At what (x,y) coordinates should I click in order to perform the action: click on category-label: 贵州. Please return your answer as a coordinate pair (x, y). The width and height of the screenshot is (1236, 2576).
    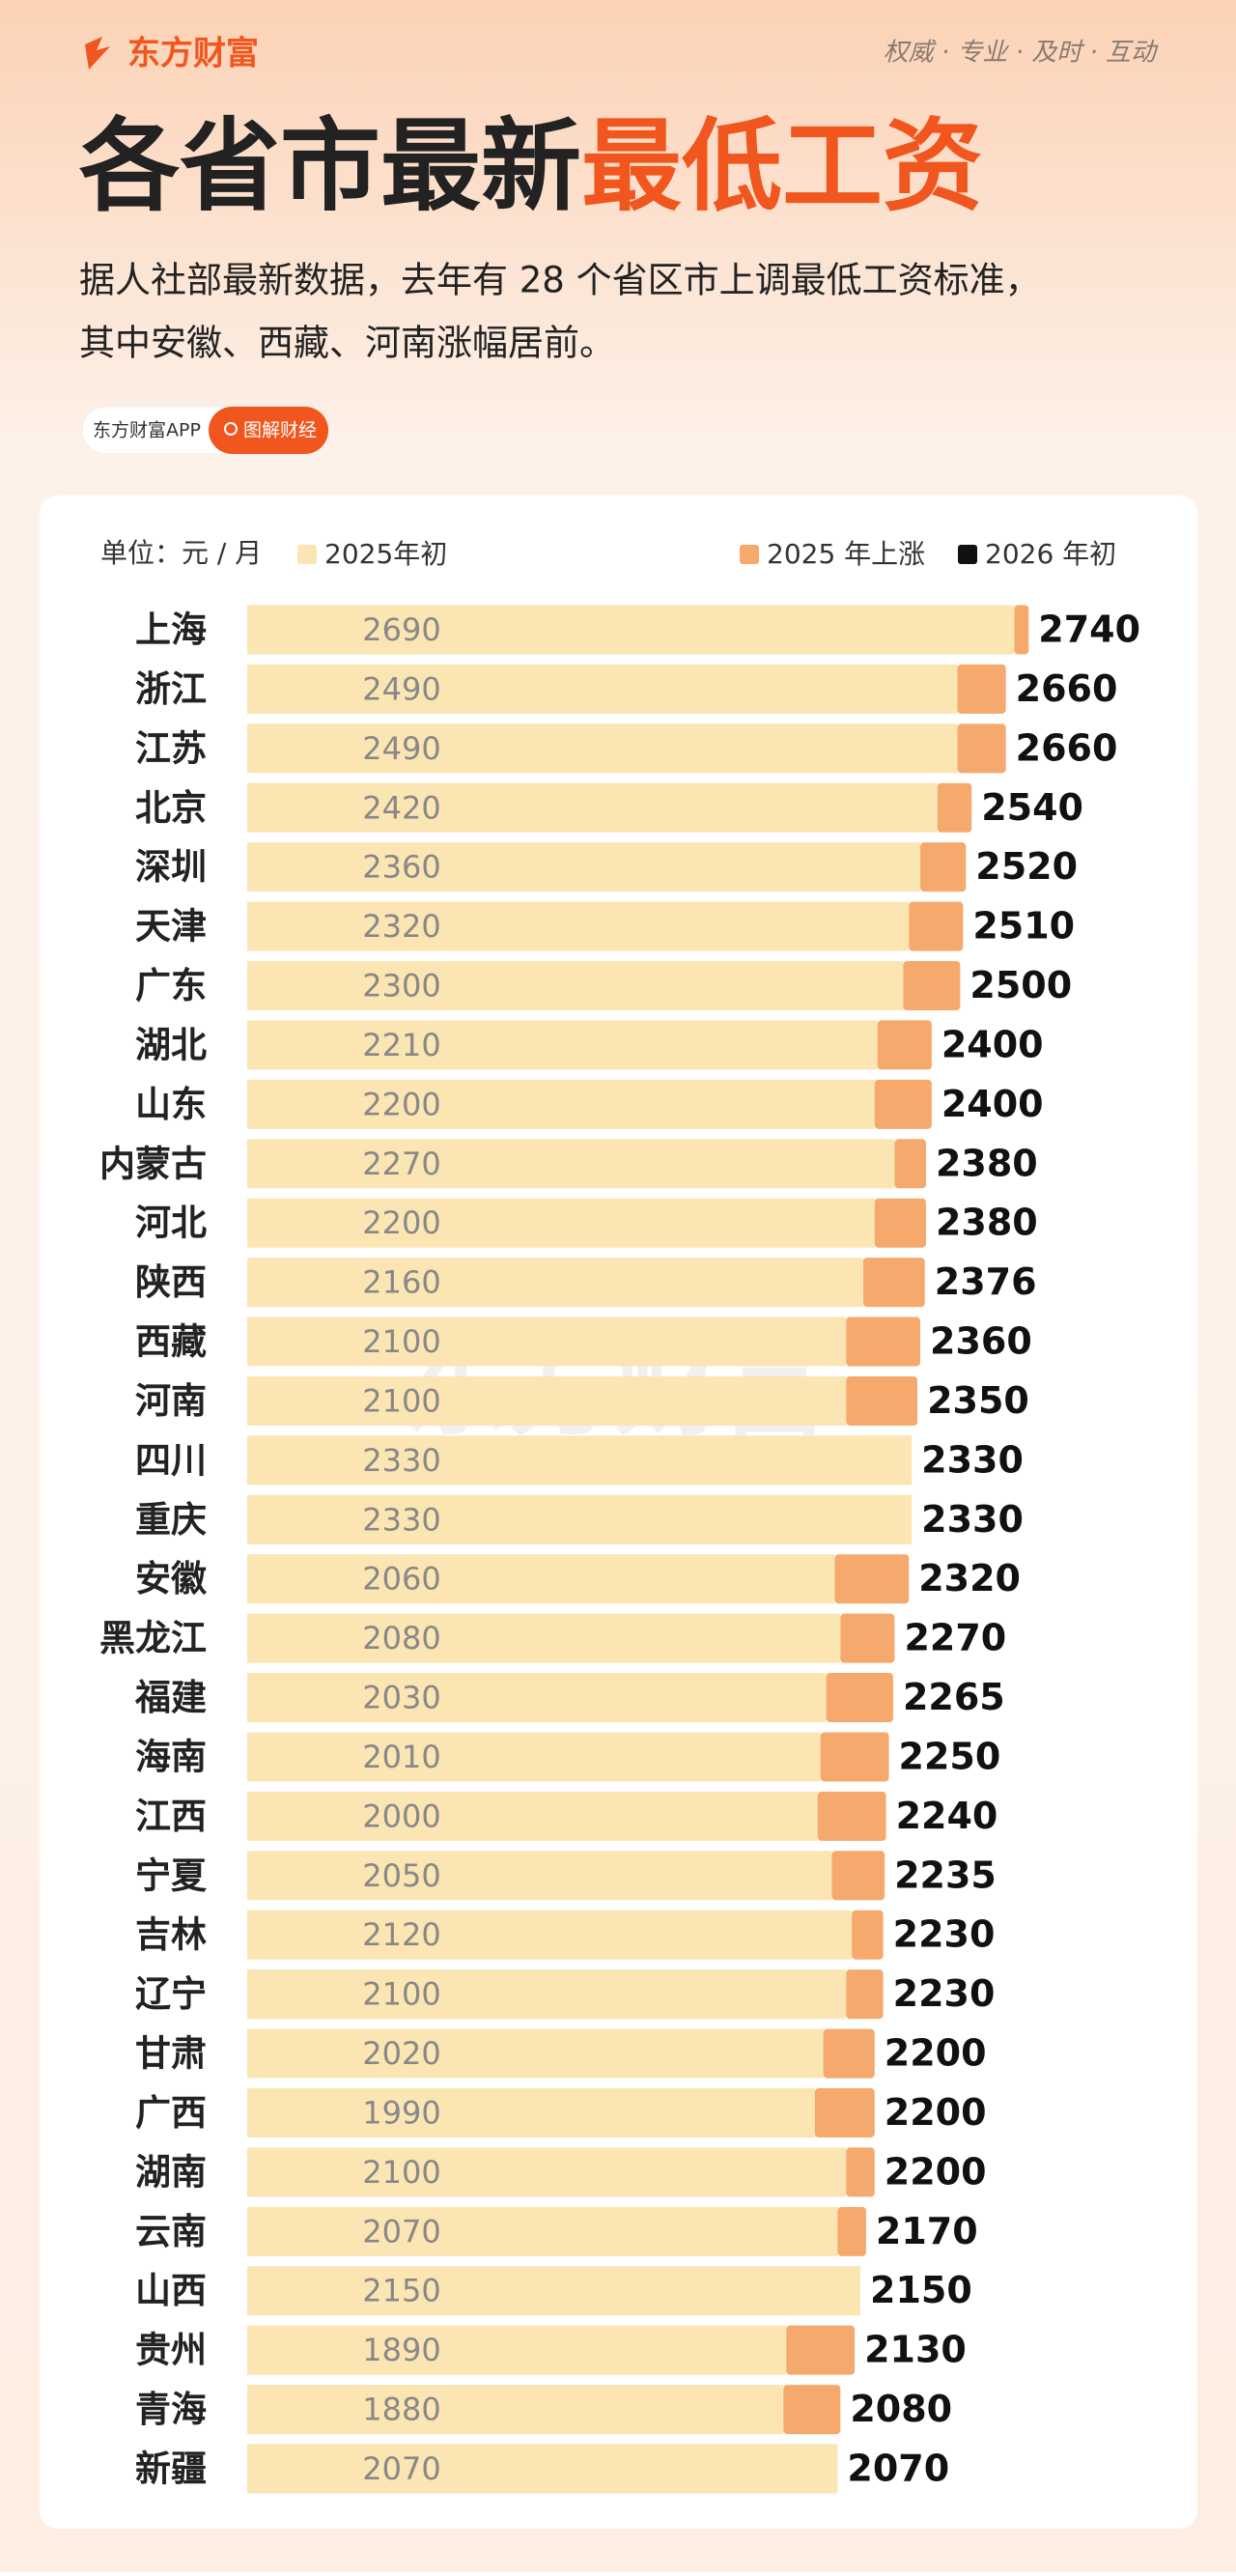
    Looking at the image, I should click on (171, 2350).